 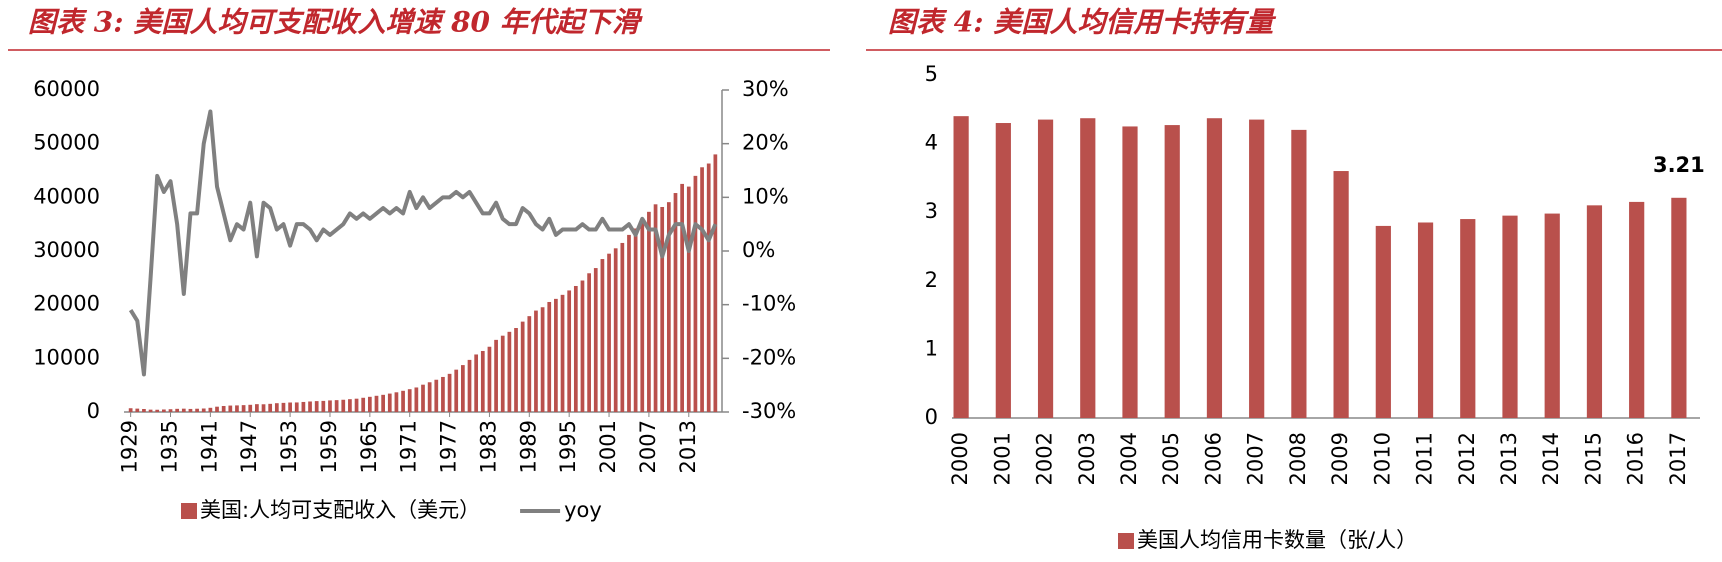 What do you see at coordinates (289, 446) in the screenshot?
I see `x-tick-label: 1953` at bounding box center [289, 446].